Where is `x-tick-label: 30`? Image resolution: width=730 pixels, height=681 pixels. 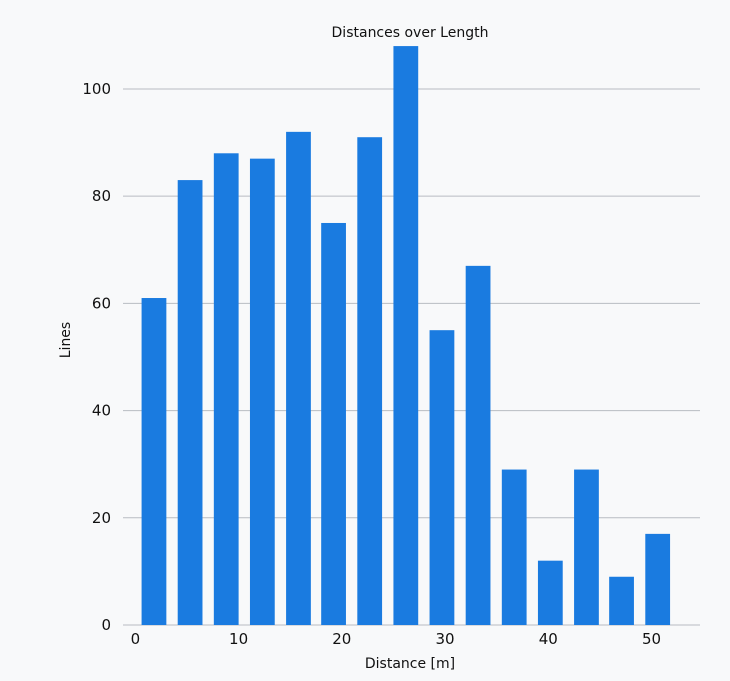 x-tick-label: 30 is located at coordinates (444, 639).